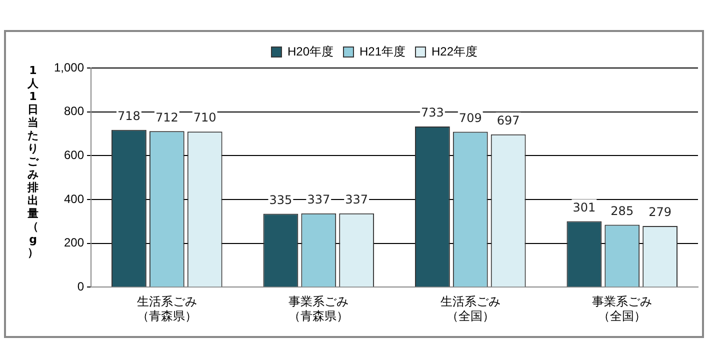 The width and height of the screenshot is (714, 347). What do you see at coordinates (382, 51) in the screenshot?
I see `legend-label: H21年度` at bounding box center [382, 51].